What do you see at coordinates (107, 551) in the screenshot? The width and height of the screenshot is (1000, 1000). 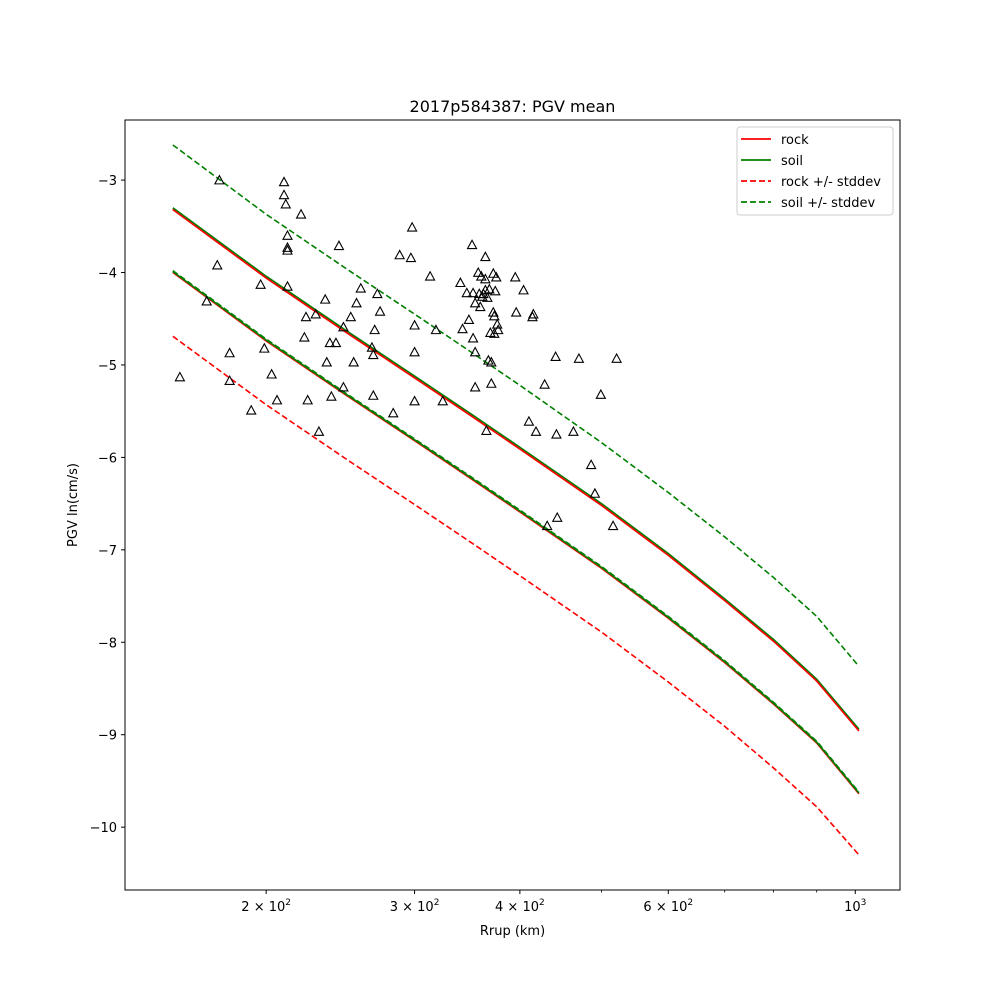 I see `y-tick-label: −7` at bounding box center [107, 551].